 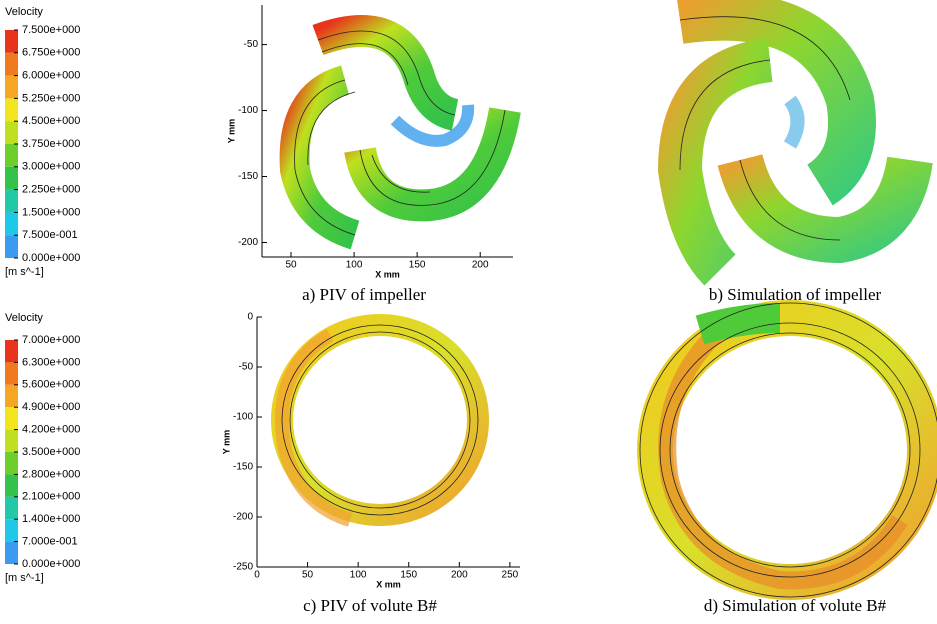 What do you see at coordinates (795, 294) in the screenshot?
I see `caption: b) Simulation of impeller` at bounding box center [795, 294].